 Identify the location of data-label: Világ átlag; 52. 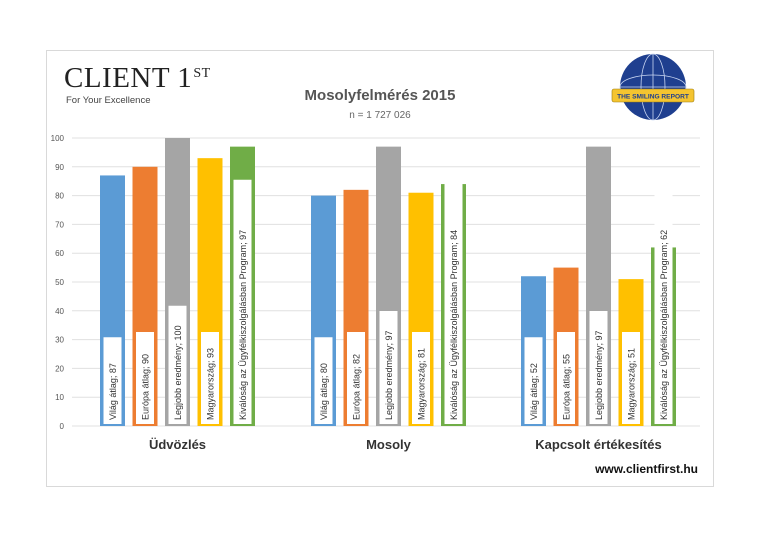
(534, 391).